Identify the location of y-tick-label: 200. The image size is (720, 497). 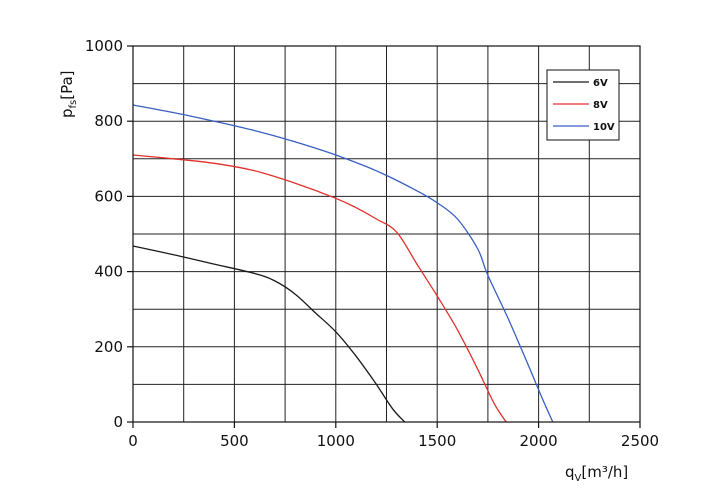
(108, 347).